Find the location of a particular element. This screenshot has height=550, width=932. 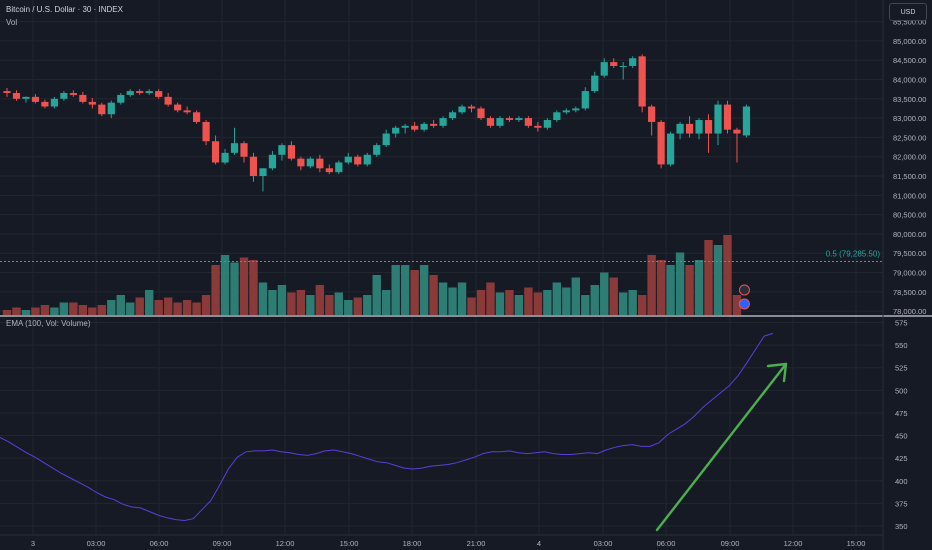

trend-arrow is located at coordinates (721, 447).